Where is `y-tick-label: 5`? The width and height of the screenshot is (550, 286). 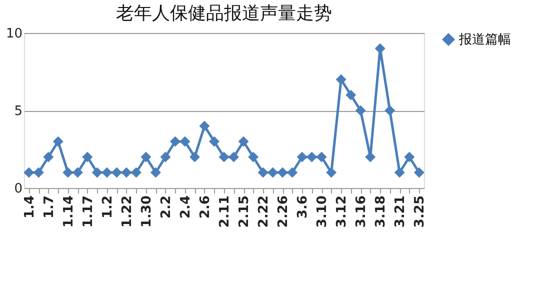
y-tick-label: 5 is located at coordinates (18, 111).